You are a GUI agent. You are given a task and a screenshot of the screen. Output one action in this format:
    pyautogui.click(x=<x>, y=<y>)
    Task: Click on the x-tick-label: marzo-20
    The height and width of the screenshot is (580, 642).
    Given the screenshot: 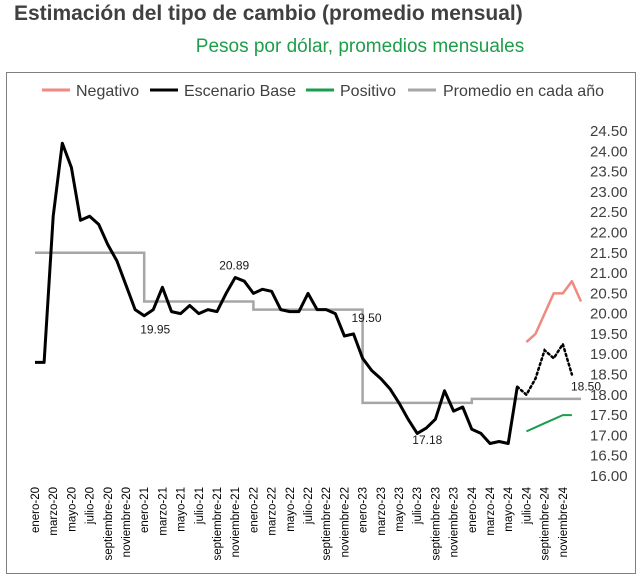 What is the action you would take?
    pyautogui.click(x=54, y=511)
    